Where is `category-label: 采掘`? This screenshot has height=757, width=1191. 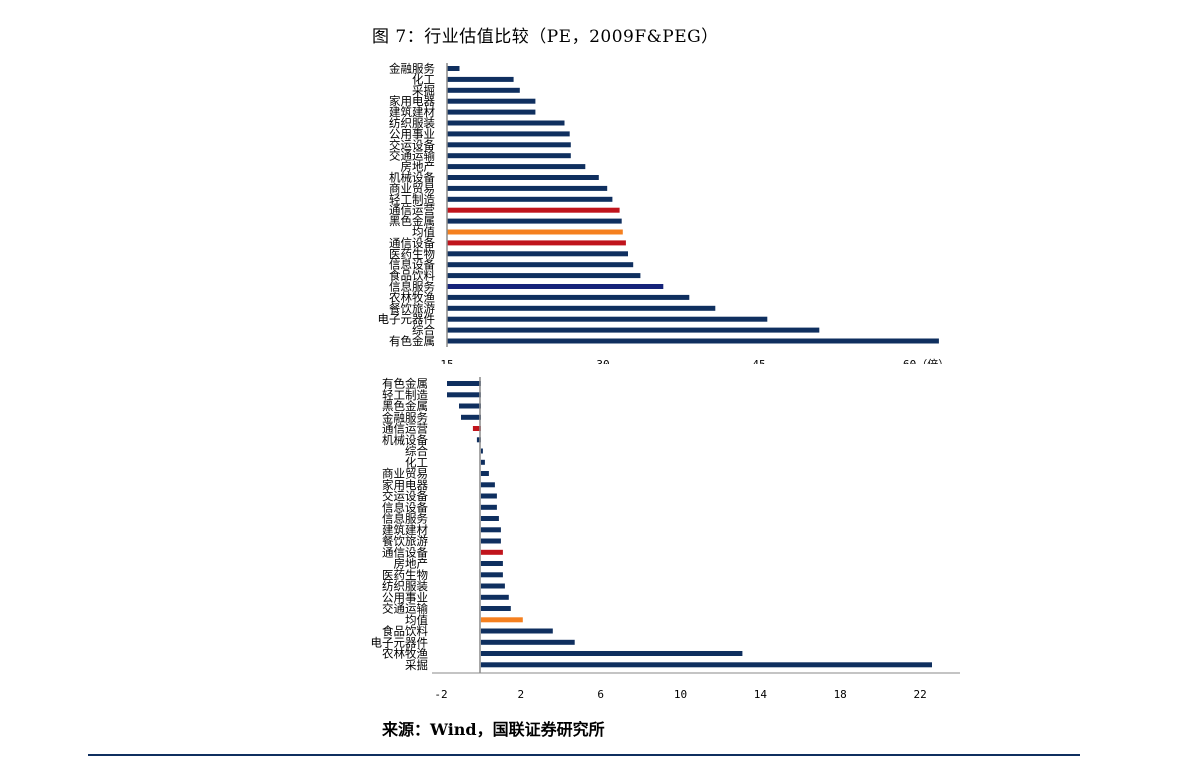
category-label: 采掘 is located at coordinates (423, 90).